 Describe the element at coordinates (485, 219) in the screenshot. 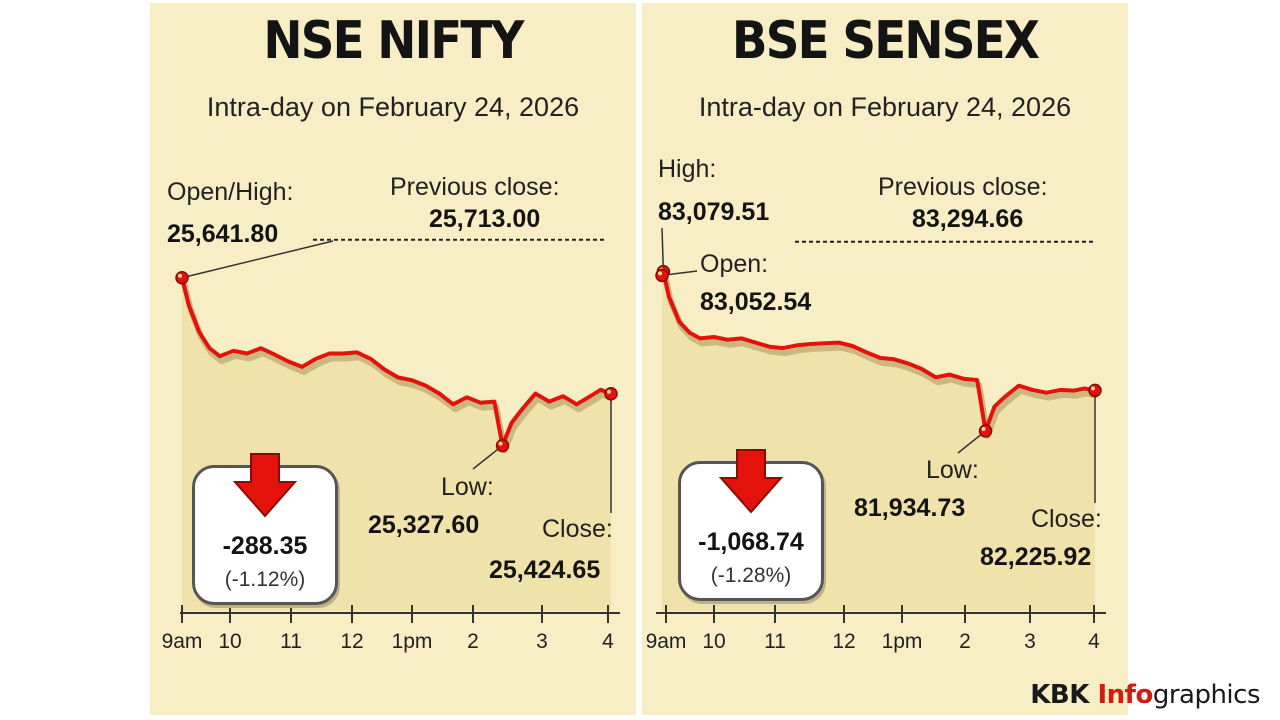

I see `previous-close-value: 25,713.00` at that location.